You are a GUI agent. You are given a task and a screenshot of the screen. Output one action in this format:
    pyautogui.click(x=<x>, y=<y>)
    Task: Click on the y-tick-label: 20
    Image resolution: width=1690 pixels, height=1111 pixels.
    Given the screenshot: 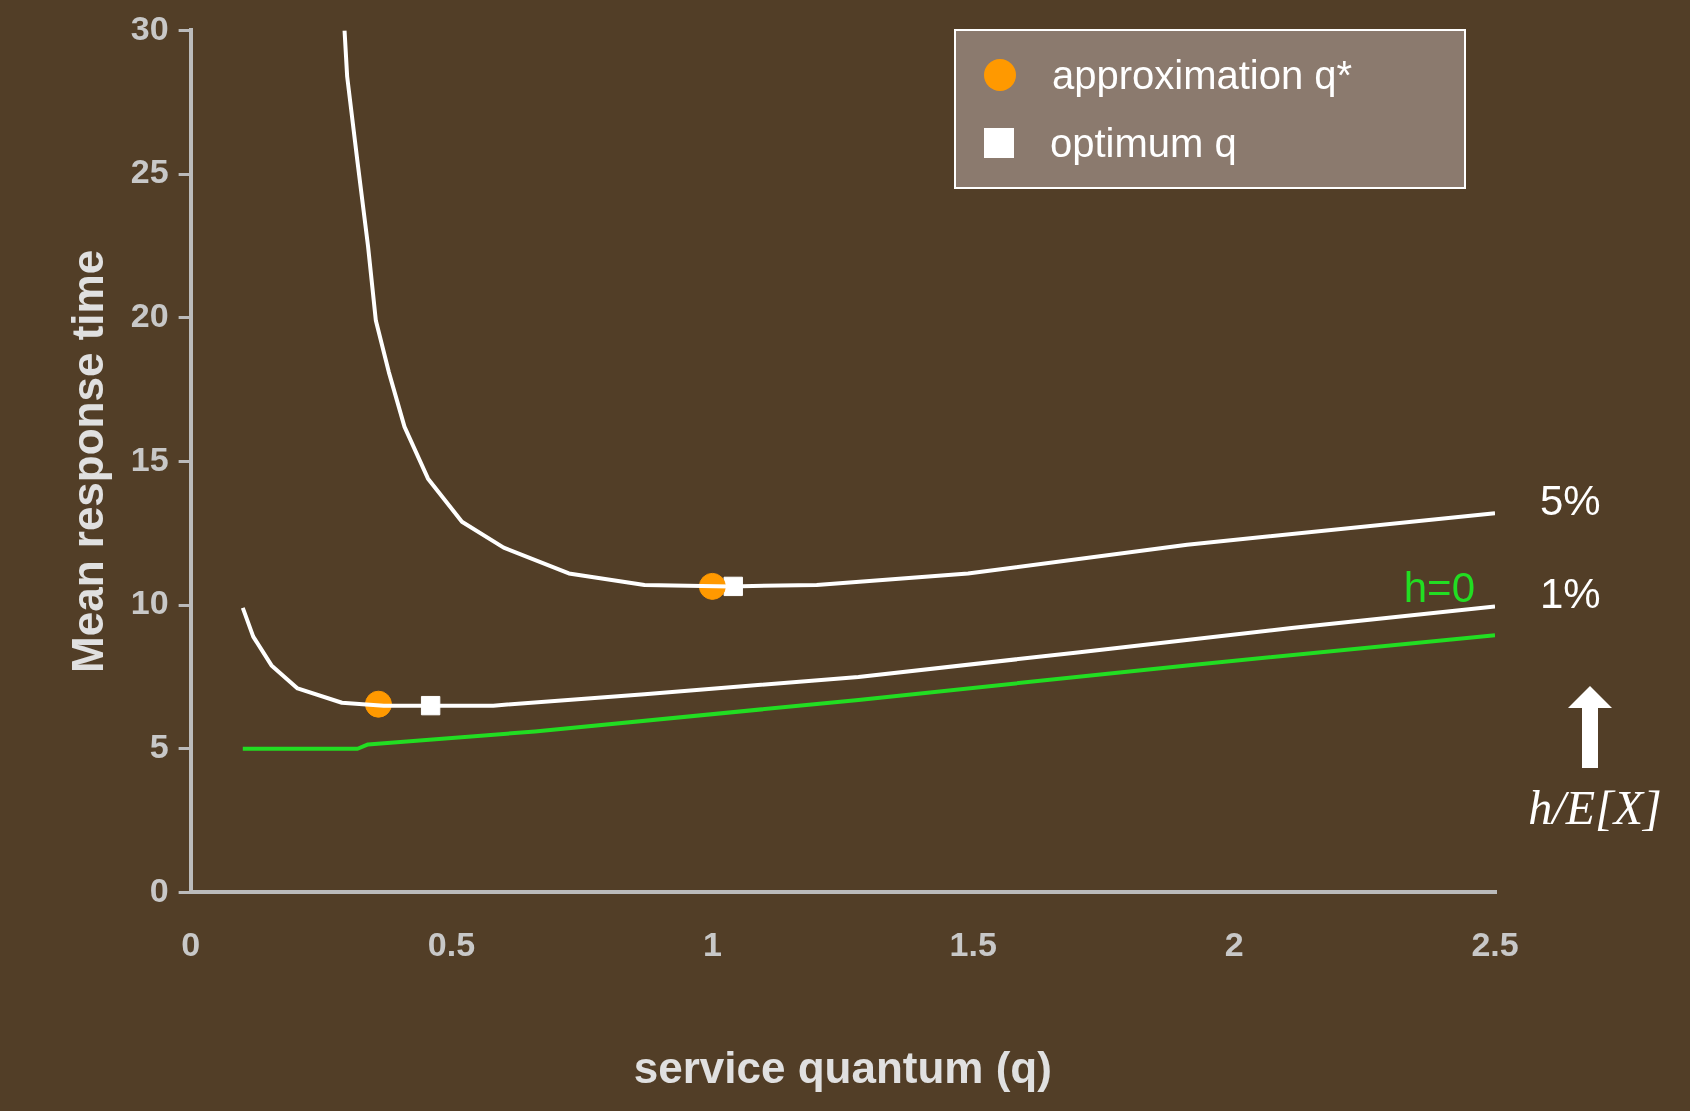 What is the action you would take?
    pyautogui.click(x=149, y=315)
    